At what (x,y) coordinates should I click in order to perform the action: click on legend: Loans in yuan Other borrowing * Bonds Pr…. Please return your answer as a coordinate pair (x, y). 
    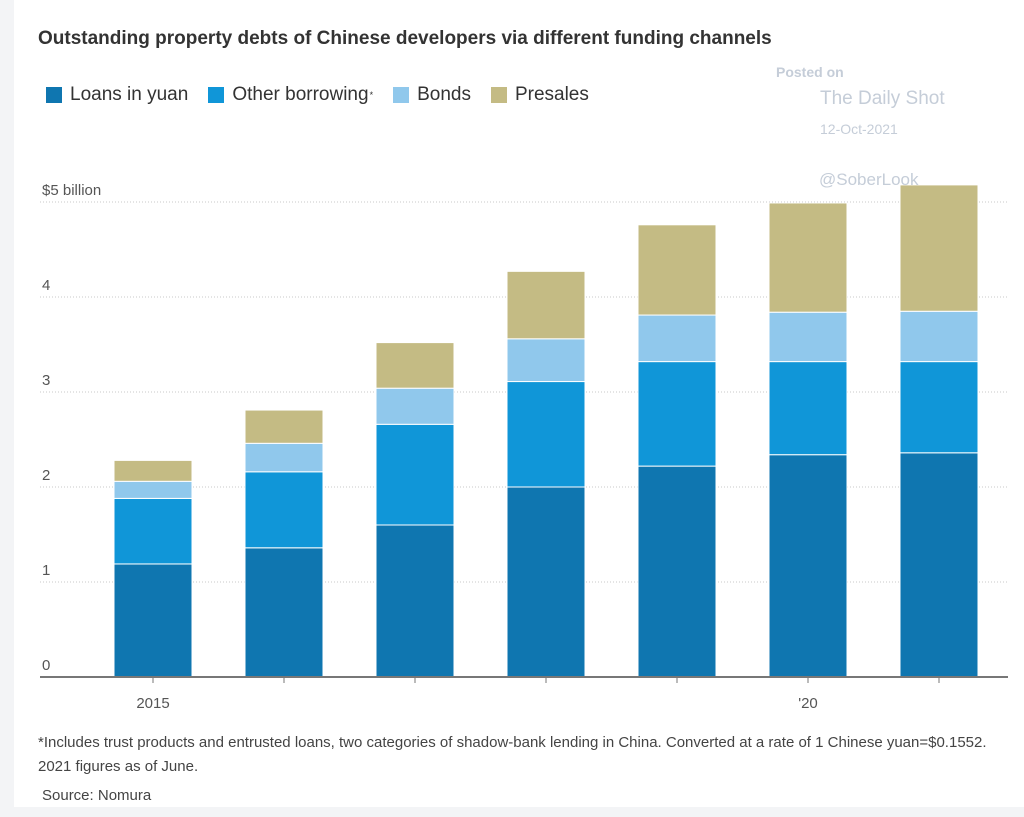
    Looking at the image, I should click on (317, 95).